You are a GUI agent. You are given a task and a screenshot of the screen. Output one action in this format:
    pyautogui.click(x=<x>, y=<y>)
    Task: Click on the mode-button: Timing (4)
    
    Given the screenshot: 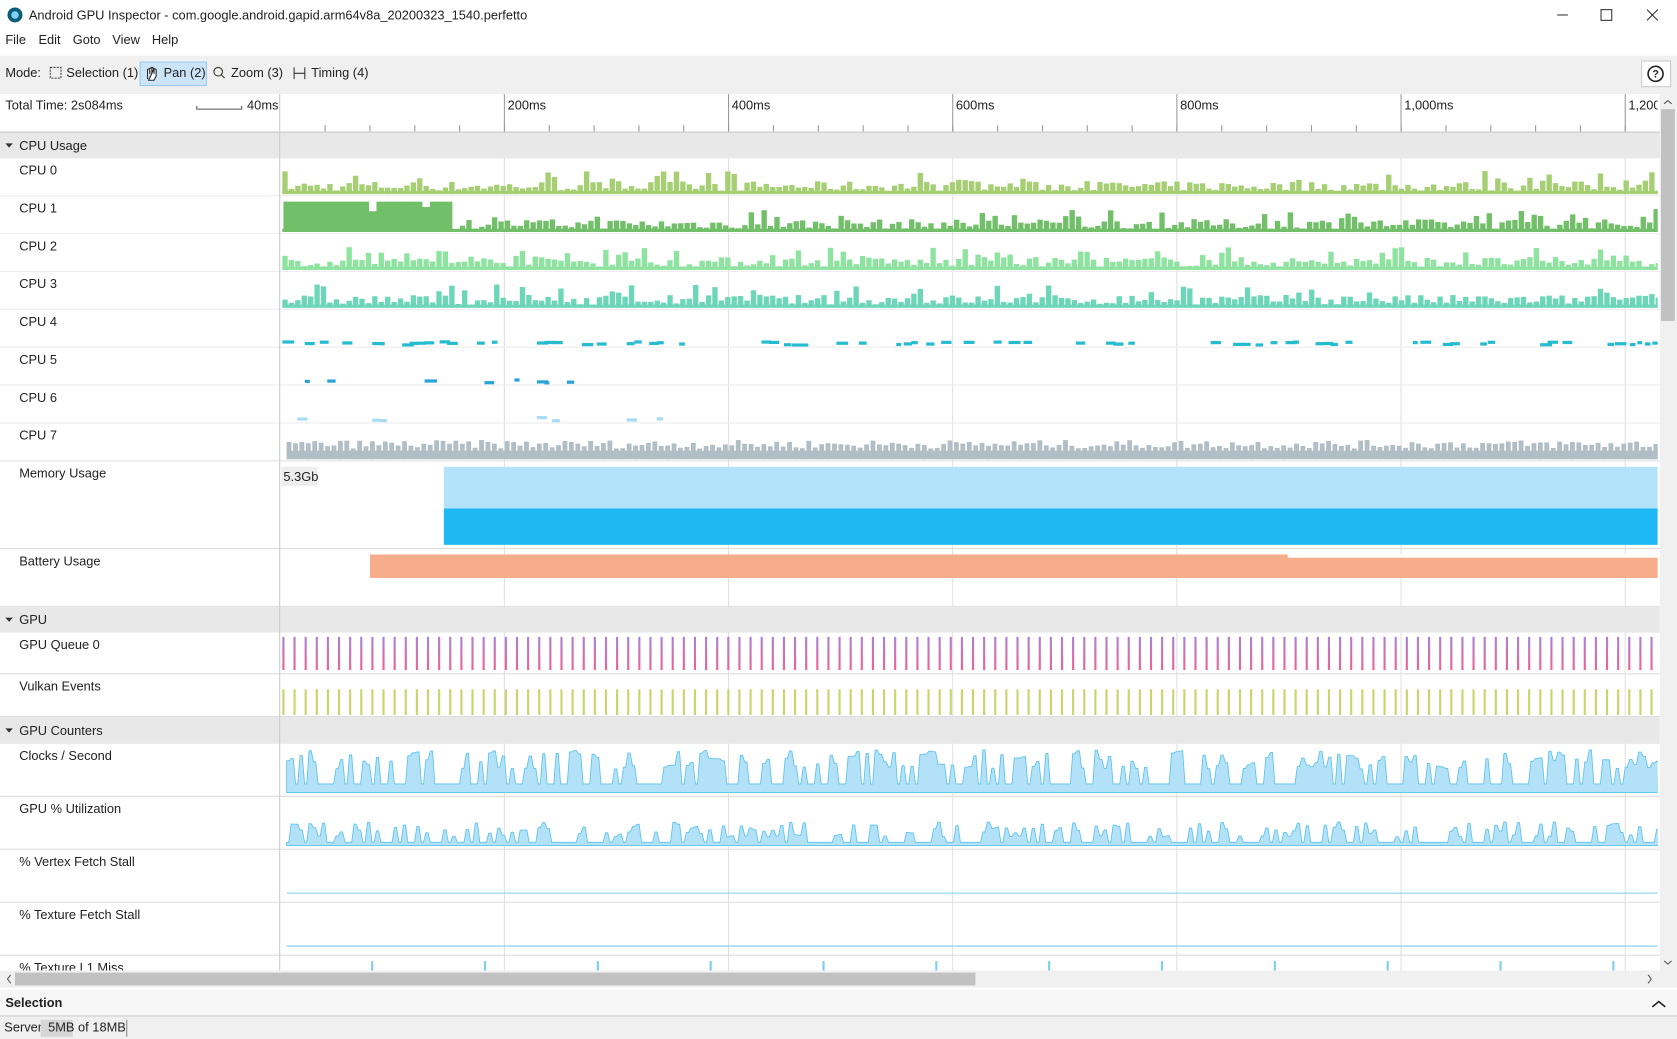 What is the action you would take?
    pyautogui.click(x=339, y=72)
    